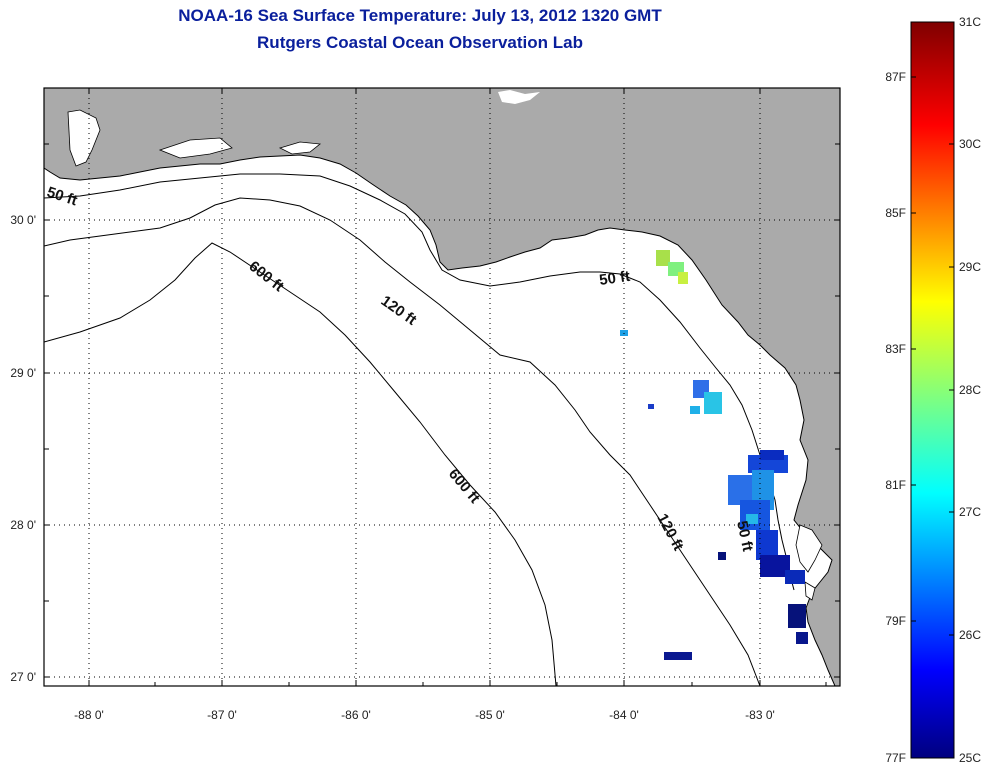  What do you see at coordinates (895, 621) in the screenshot?
I see `colorbar-f-label: 79F` at bounding box center [895, 621].